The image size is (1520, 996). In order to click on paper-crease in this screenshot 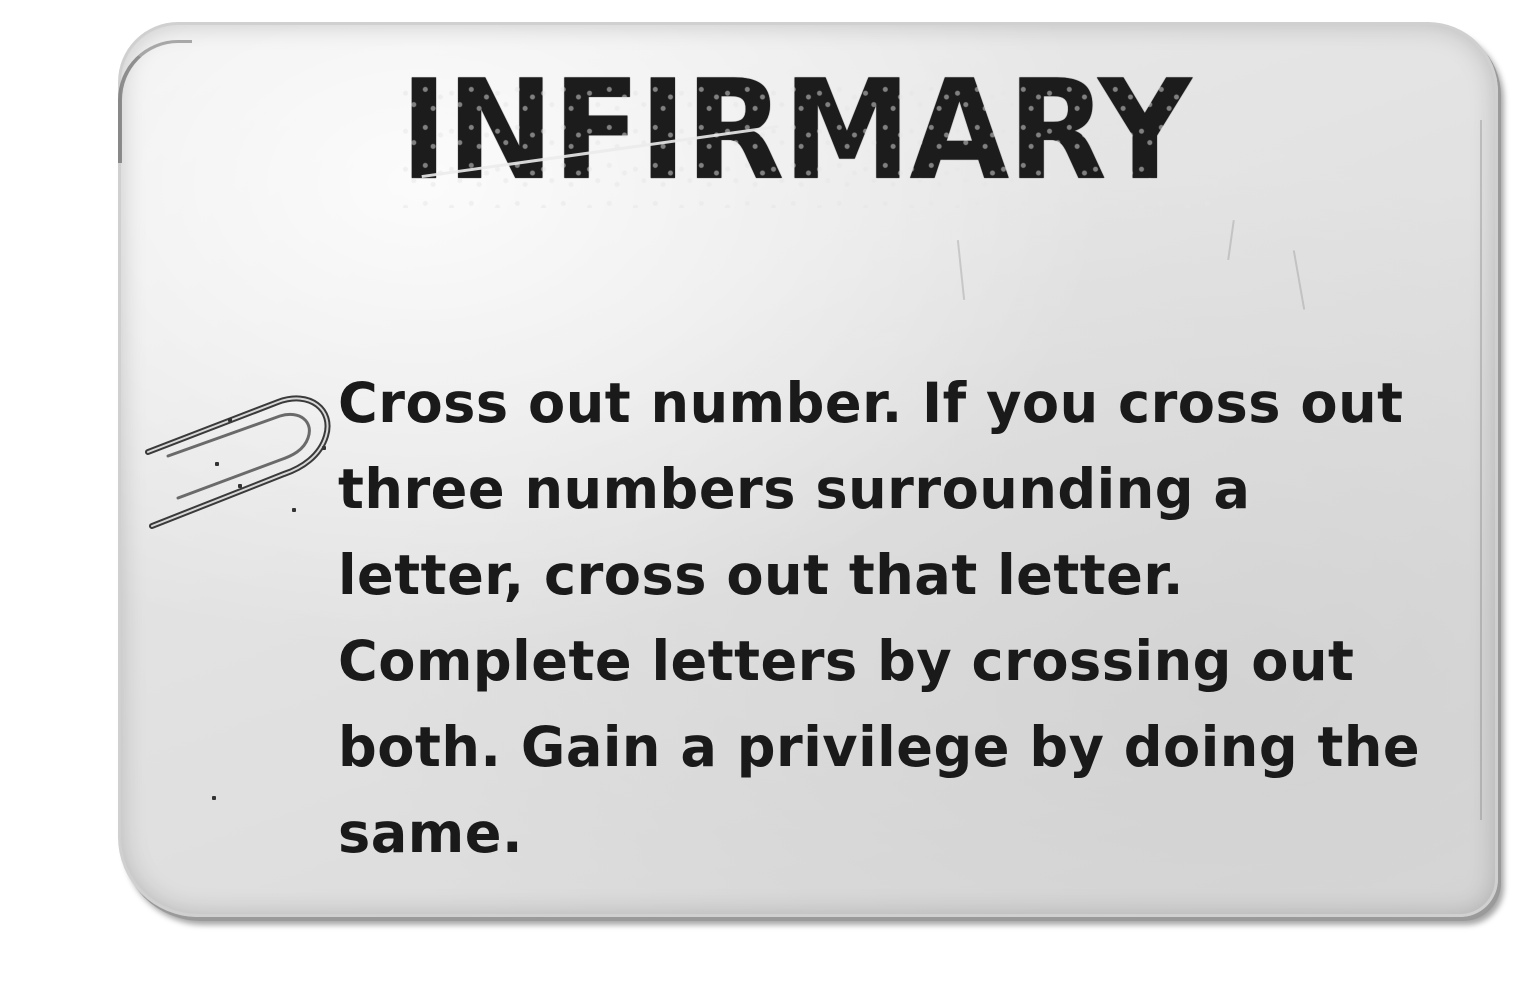, I will do `click(1481, 470)`.